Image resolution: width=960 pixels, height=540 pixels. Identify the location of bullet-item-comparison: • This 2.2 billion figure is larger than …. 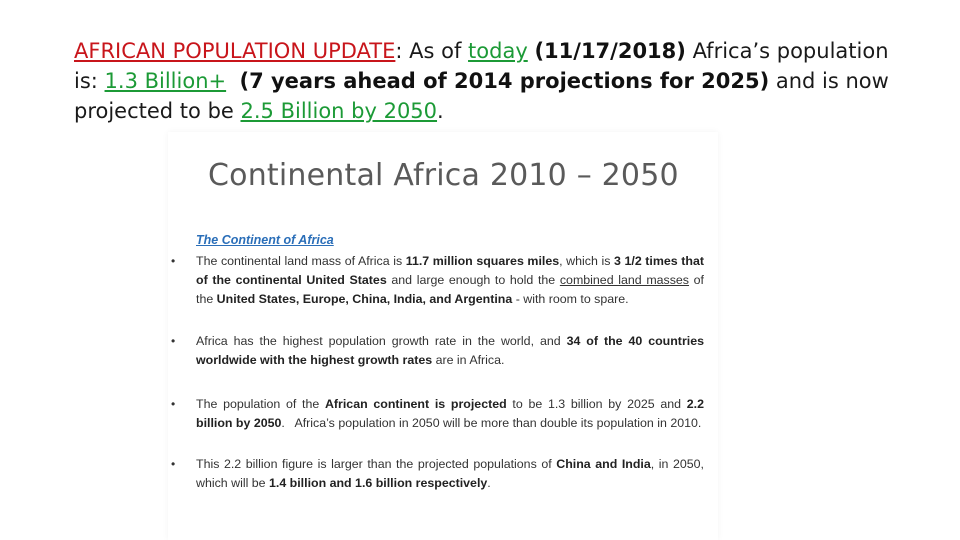
(443, 474).